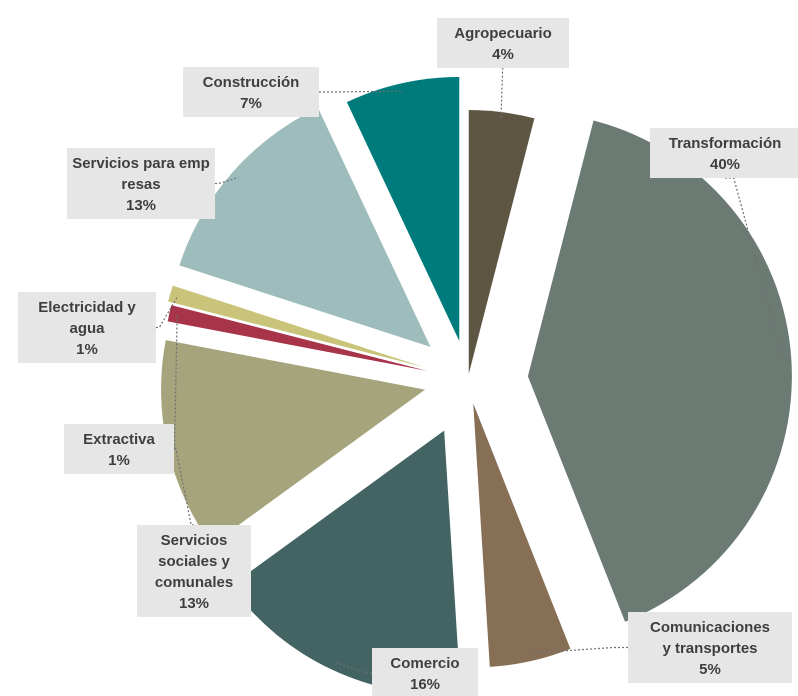 This screenshot has height=696, width=798. What do you see at coordinates (710, 627) in the screenshot?
I see `slice-name-label-3: Comunicaciones` at bounding box center [710, 627].